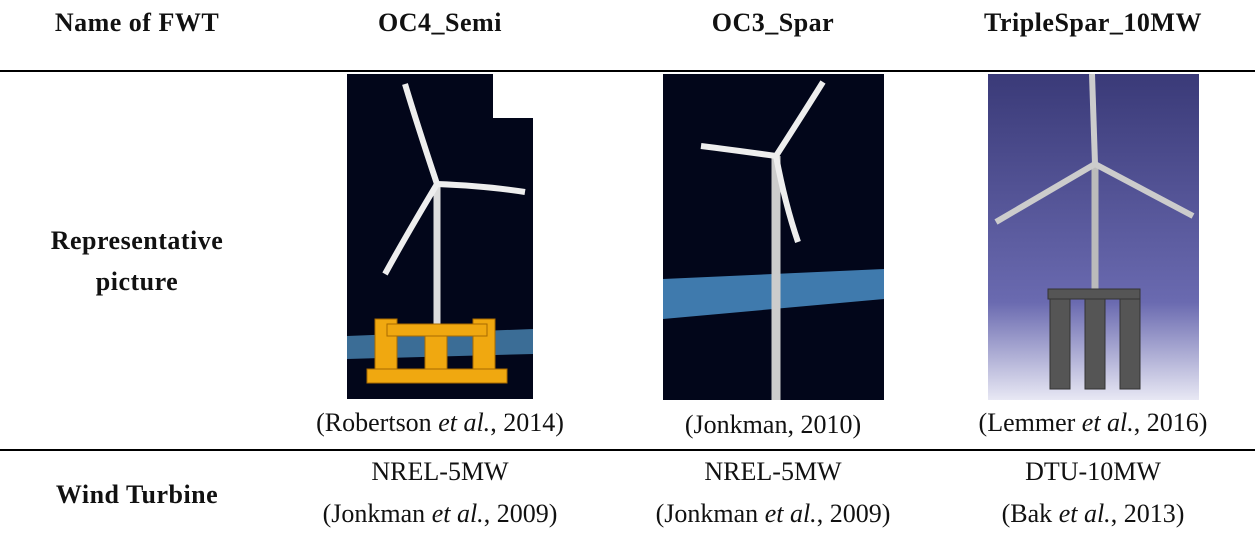  I want to click on header-cell: OC3_Spar, so click(773, 22).